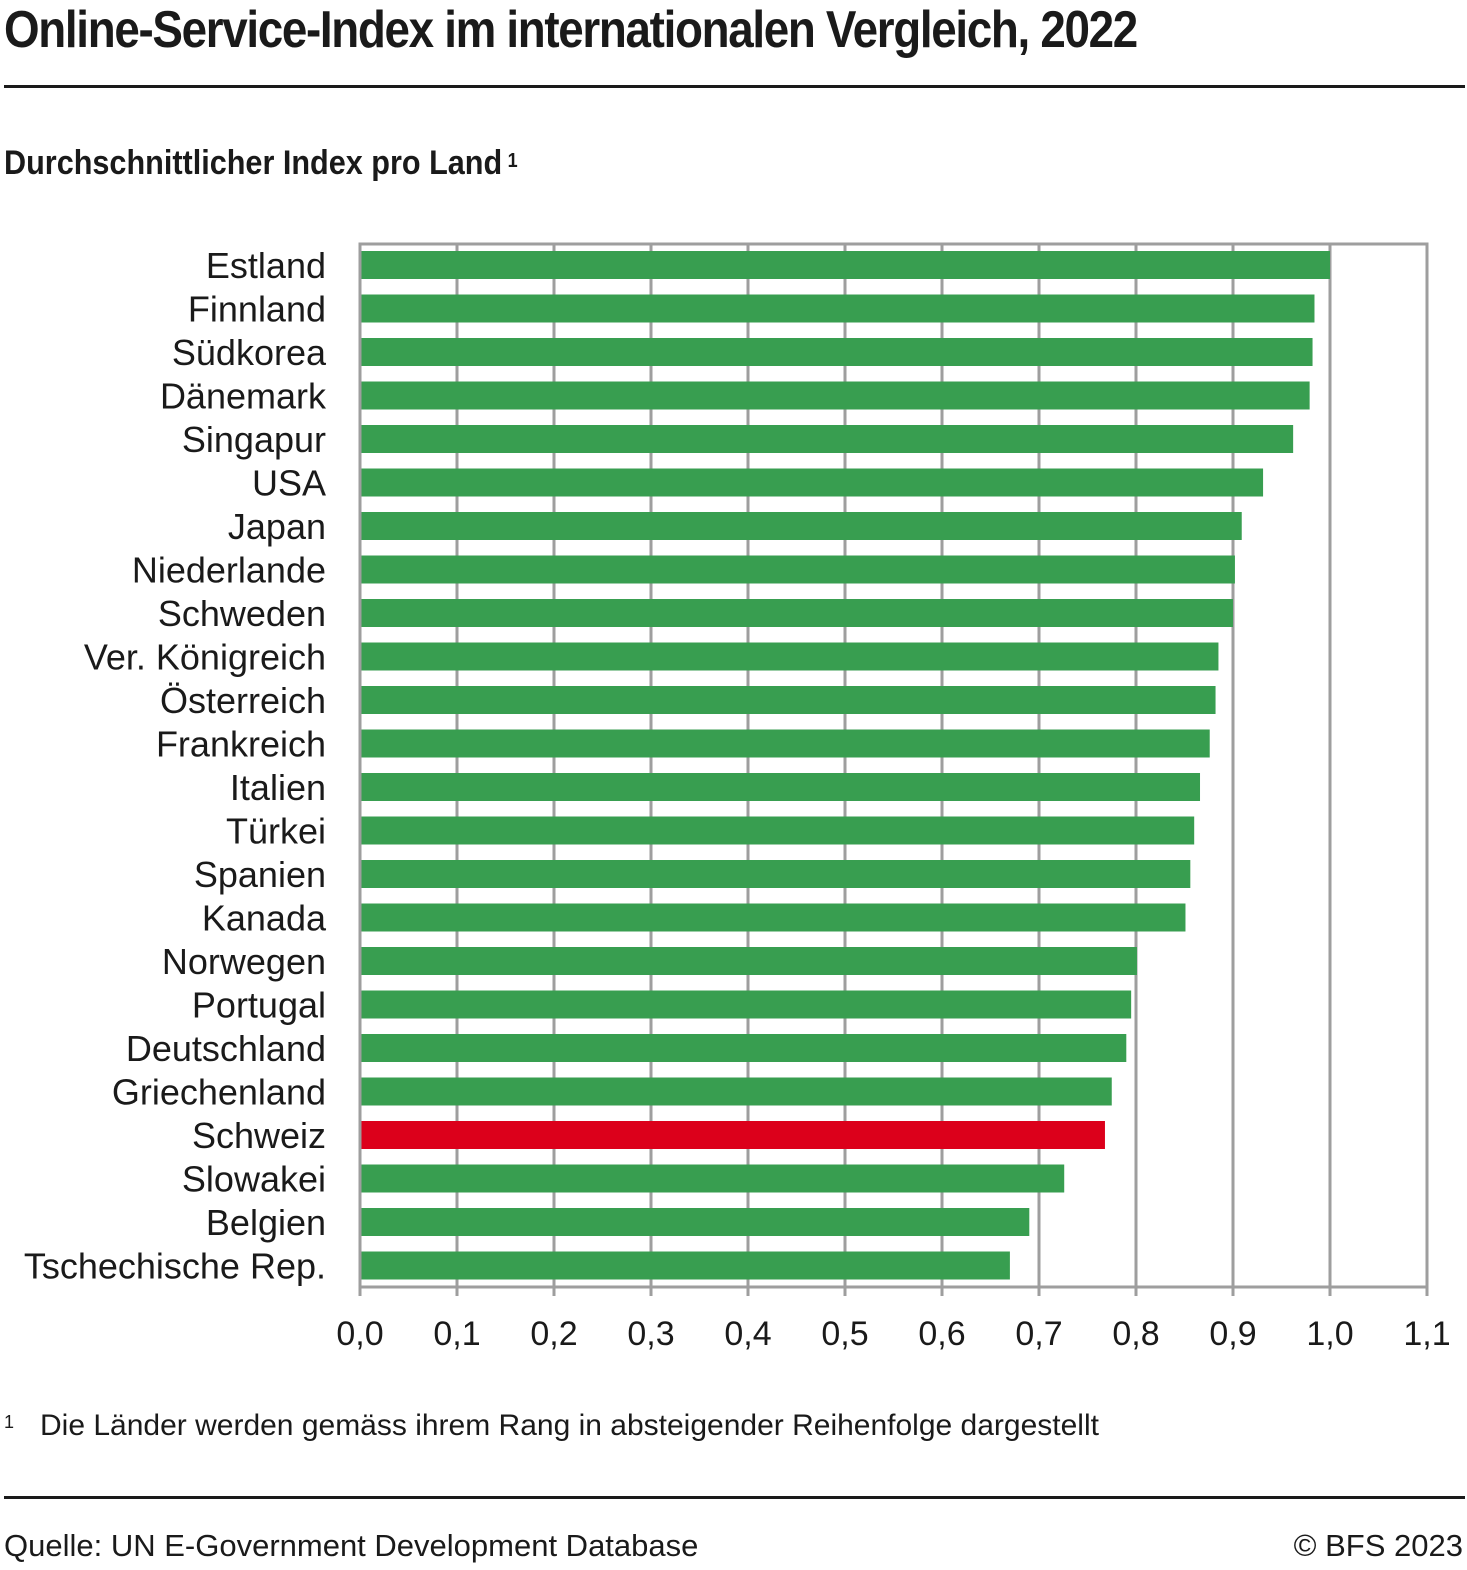 This screenshot has width=1467, height=1570. Describe the element at coordinates (205, 657) in the screenshot. I see `category-label: Ver. Königreich` at that location.